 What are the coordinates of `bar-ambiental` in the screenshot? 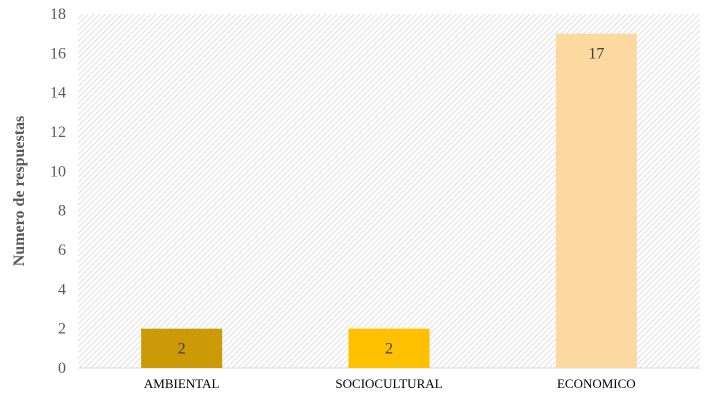 It's located at (182, 348).